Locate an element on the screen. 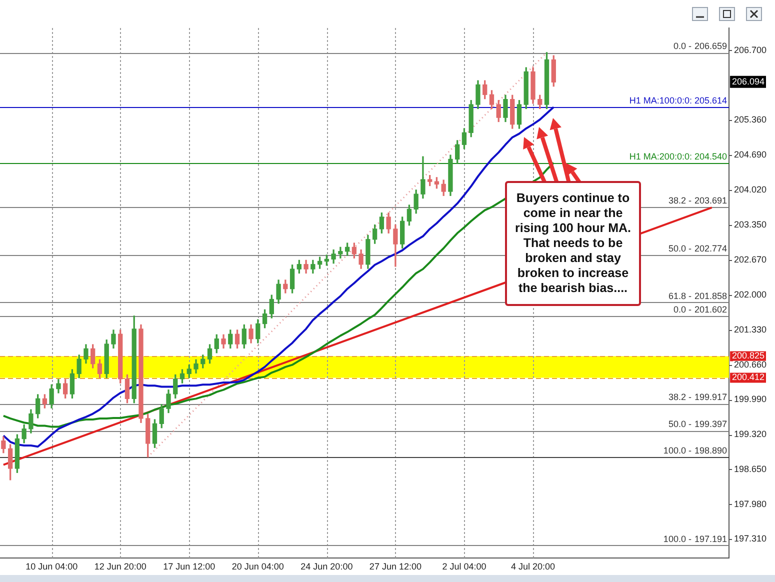 The image size is (775, 582). x-tick-label: 2 Jul 04:00 is located at coordinates (464, 566).